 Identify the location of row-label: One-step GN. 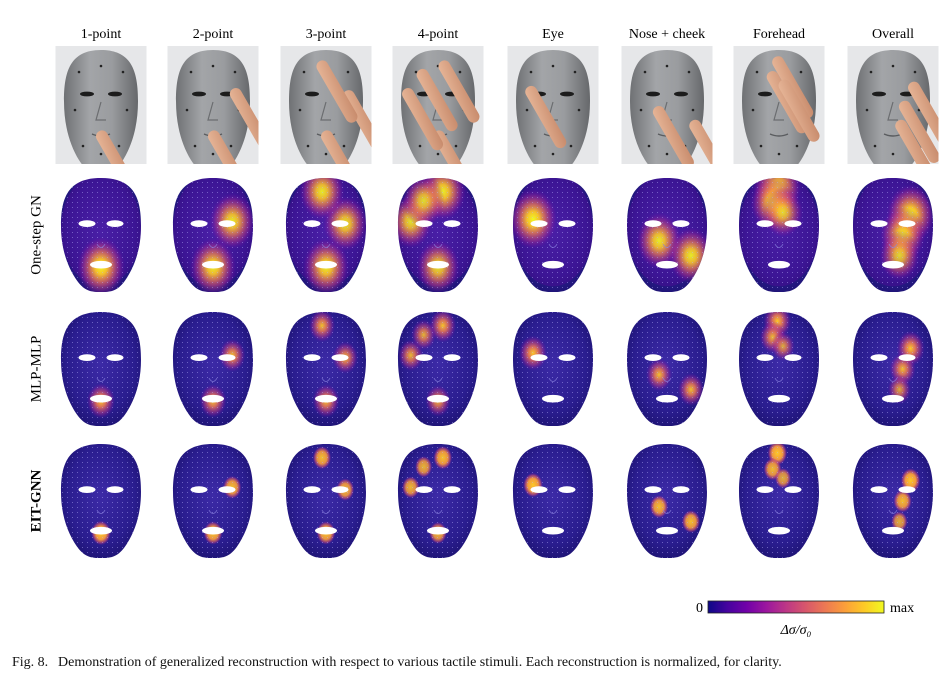
(36, 235).